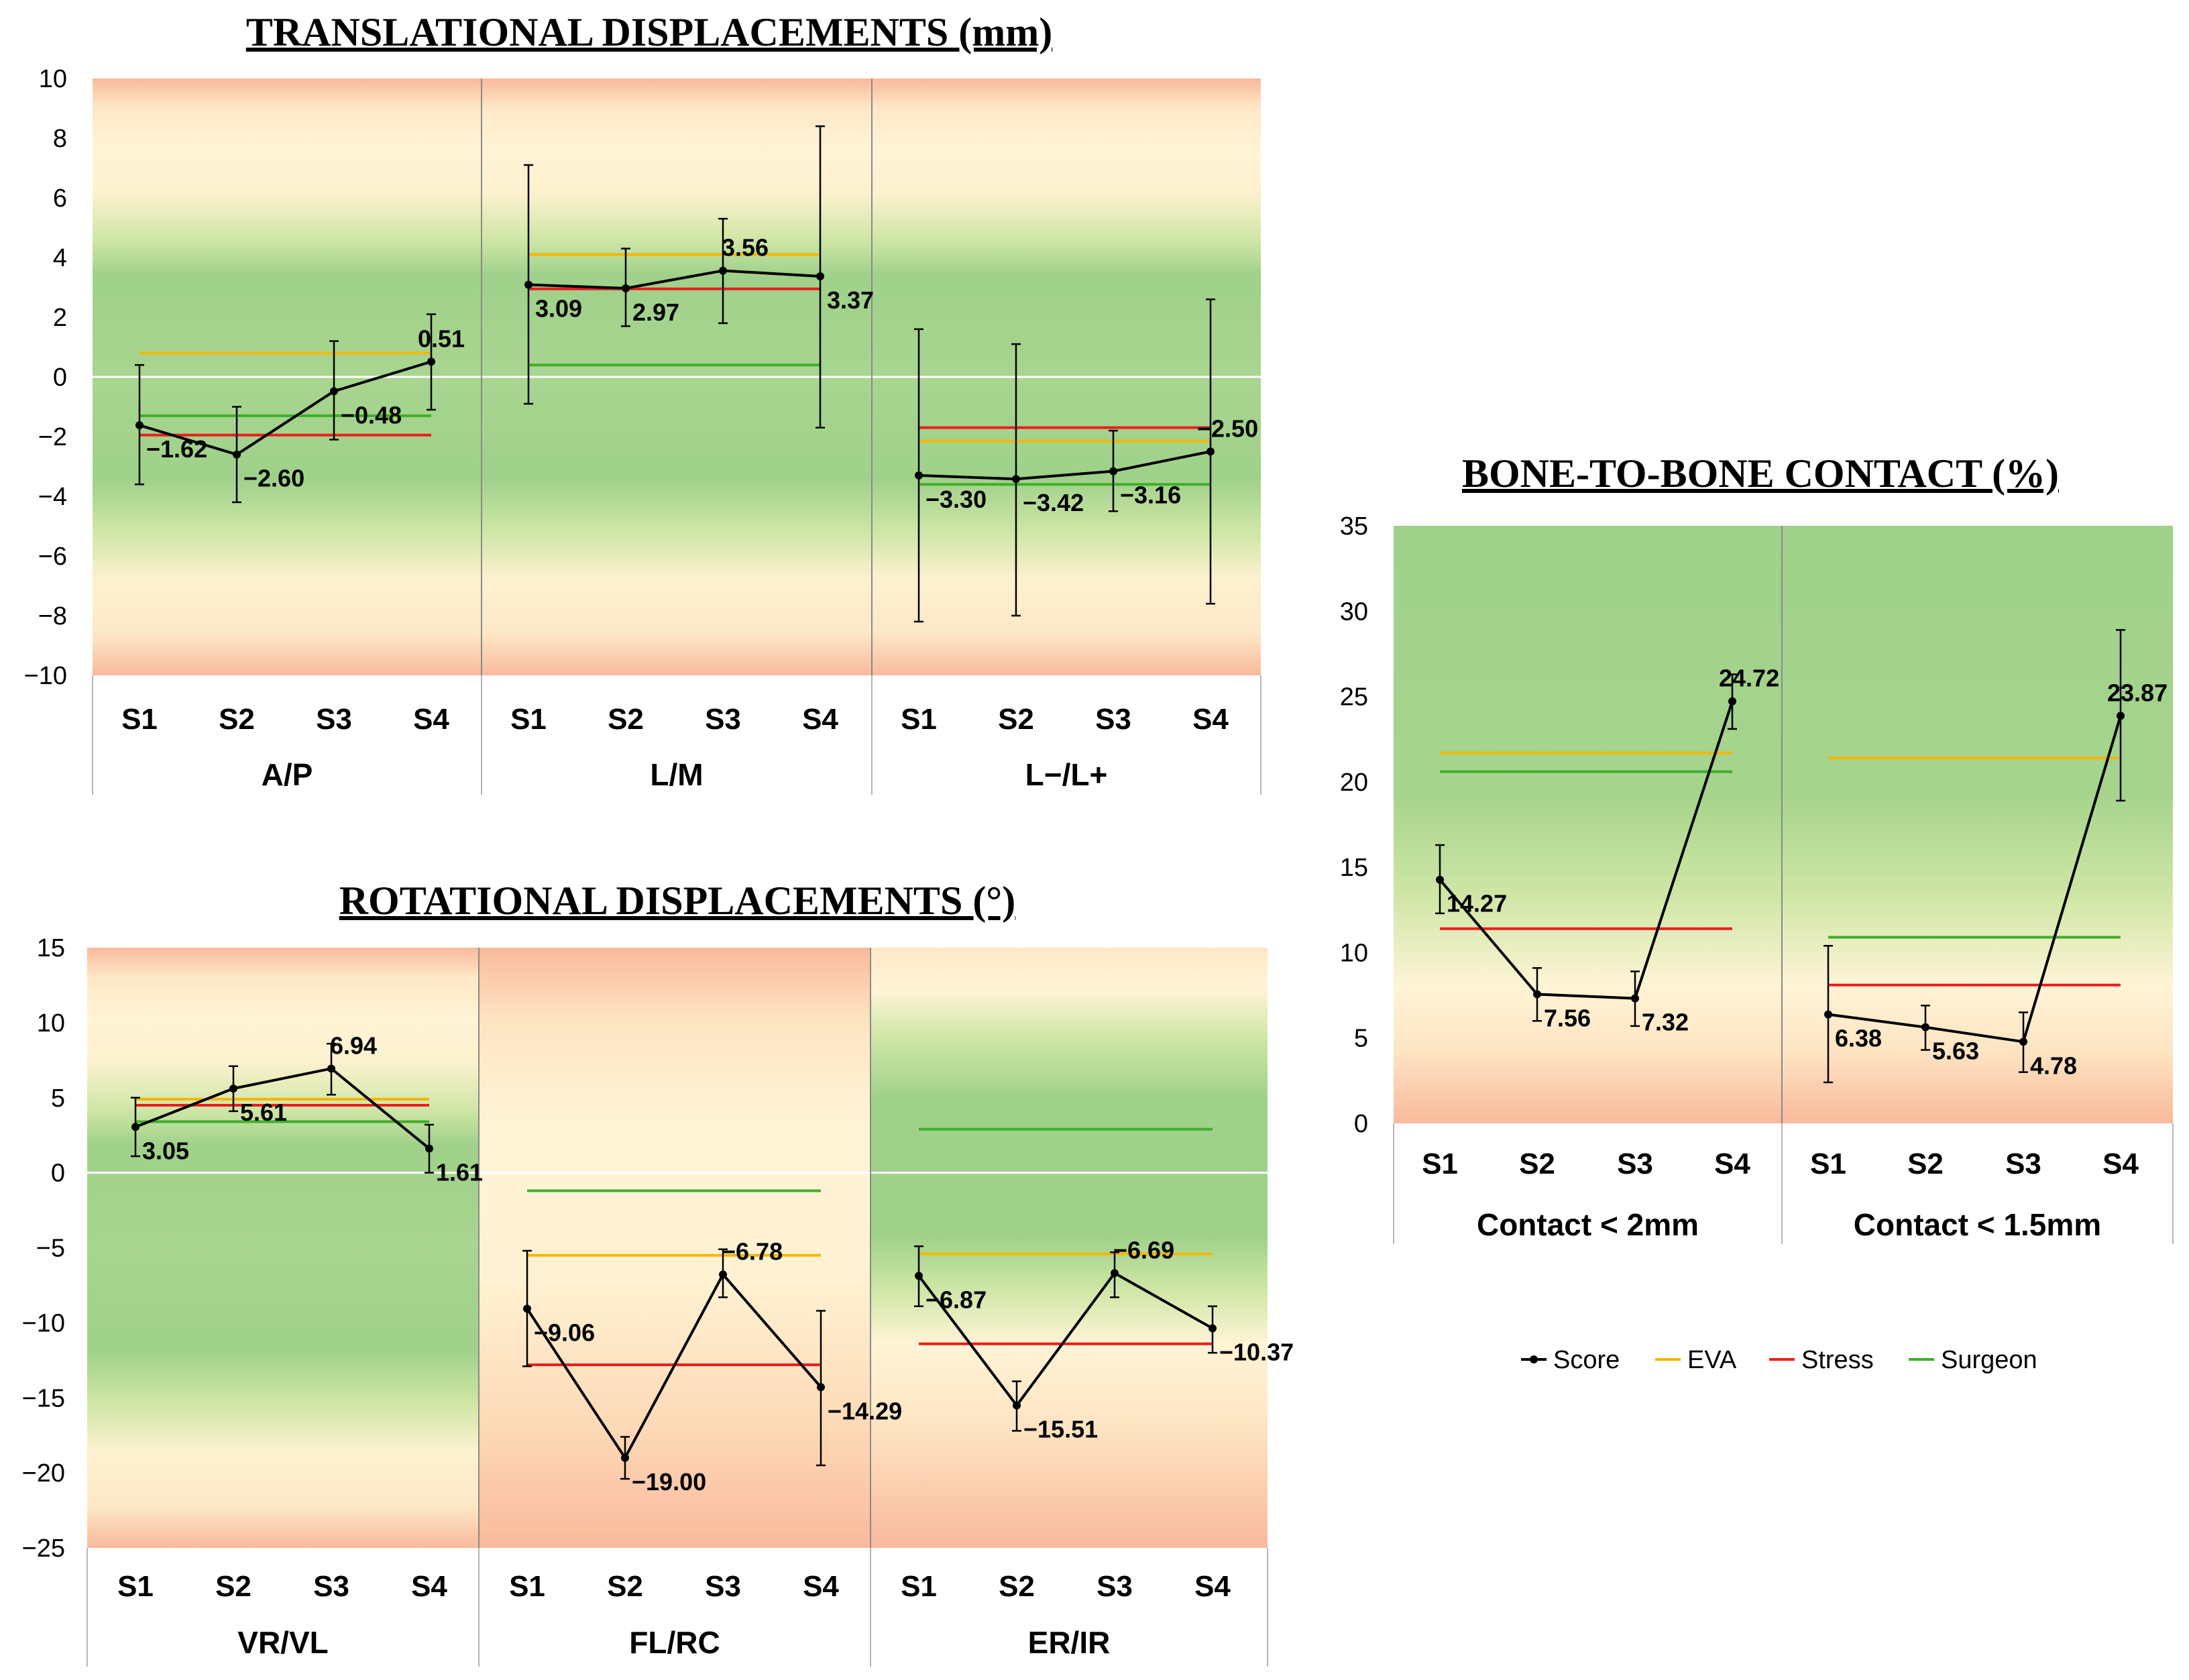 The width and height of the screenshot is (2189, 1680). Describe the element at coordinates (1354, 783) in the screenshot. I see `y-tick-label: 20` at that location.